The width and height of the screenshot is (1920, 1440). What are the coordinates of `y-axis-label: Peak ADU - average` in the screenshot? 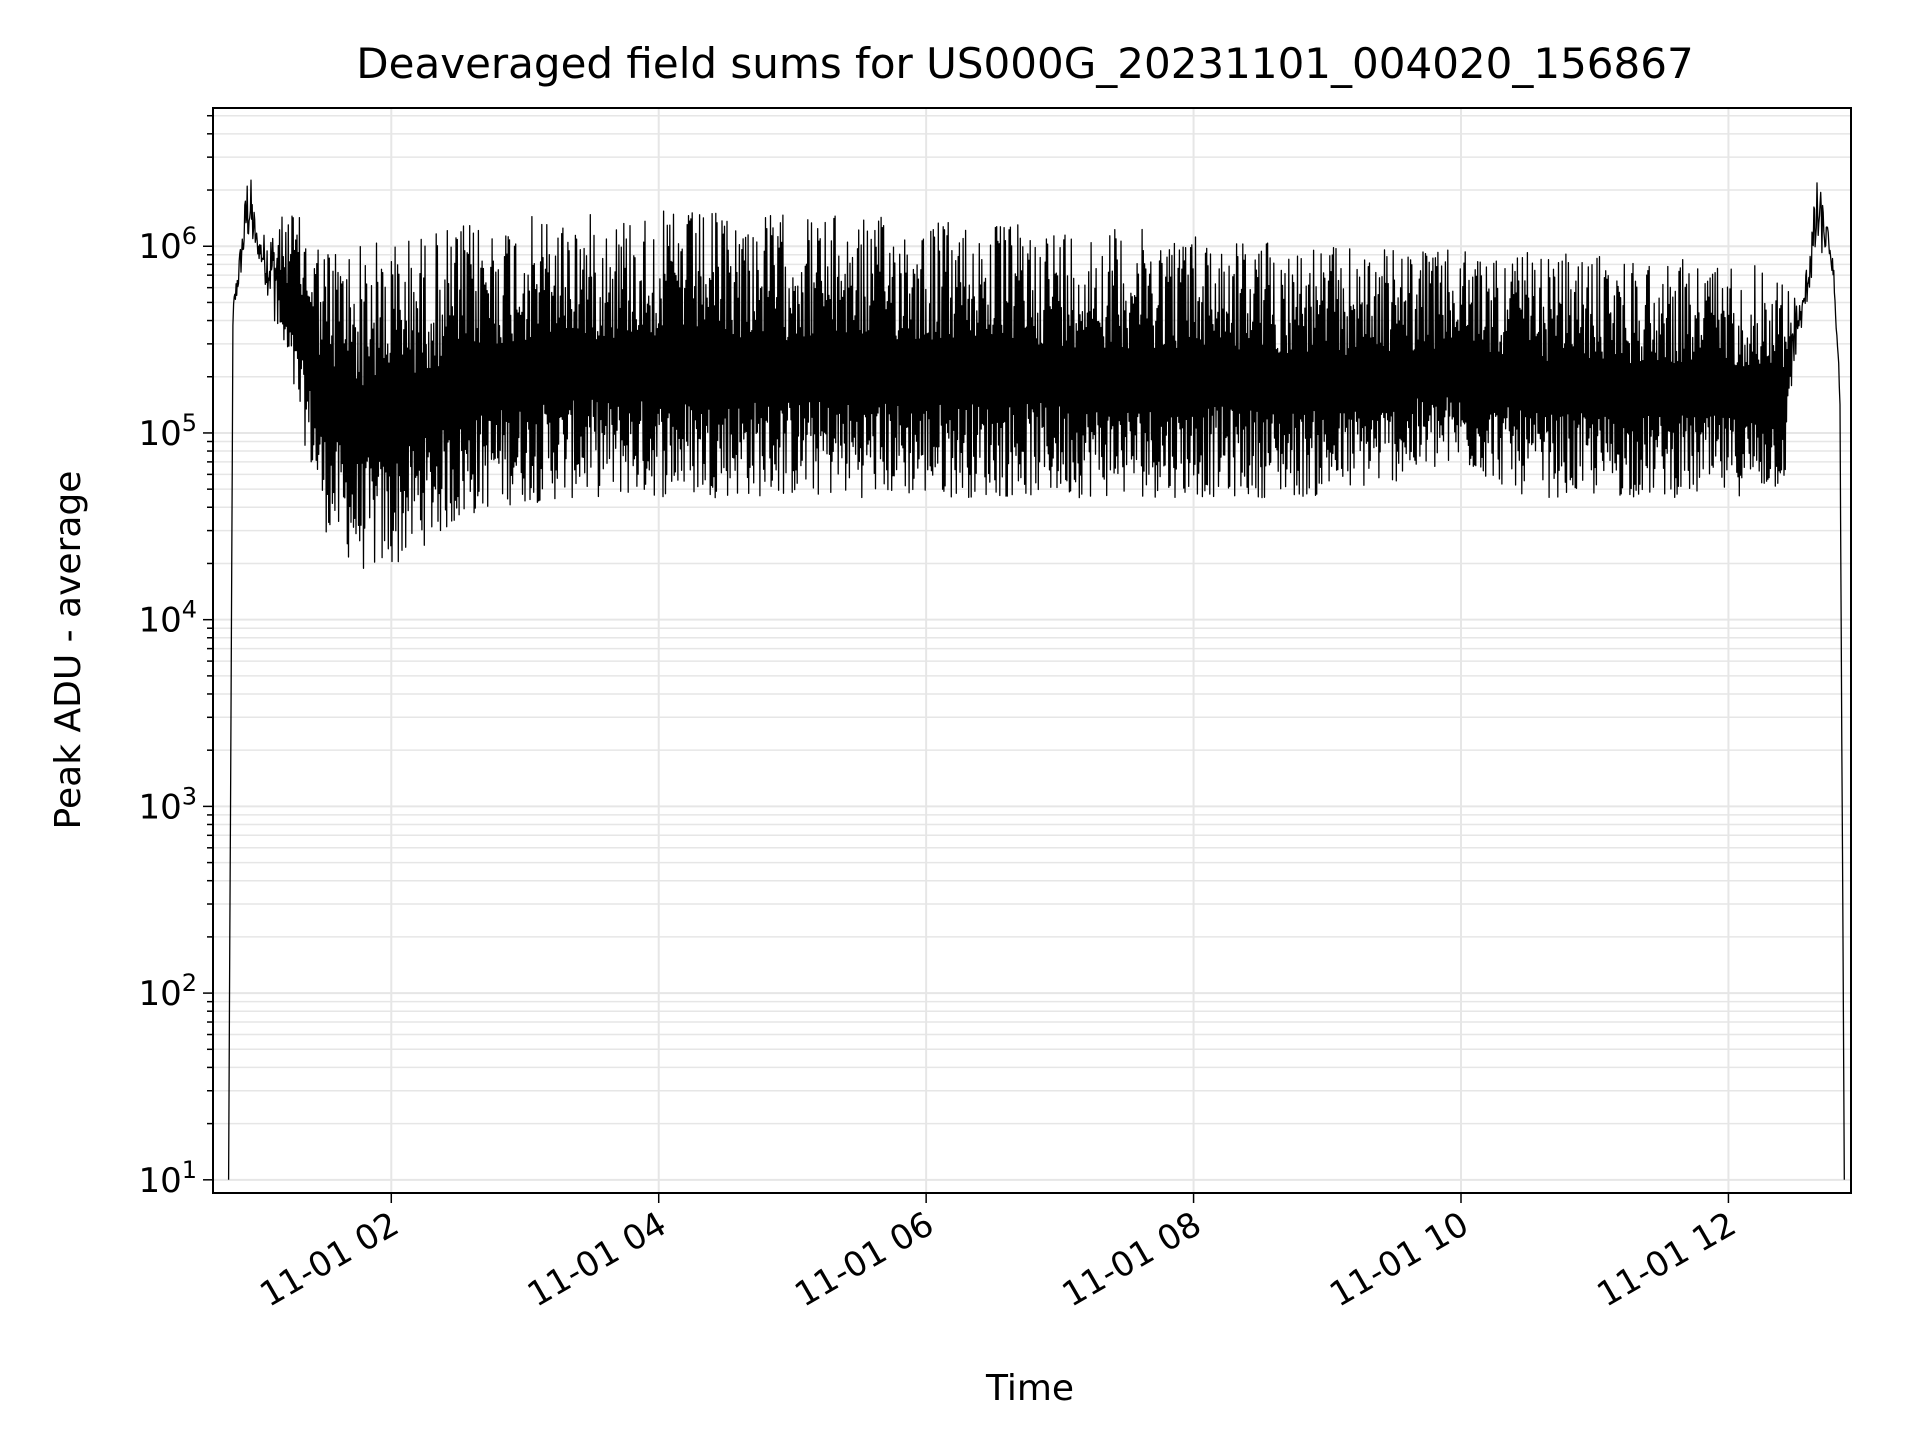 It's located at (68, 650).